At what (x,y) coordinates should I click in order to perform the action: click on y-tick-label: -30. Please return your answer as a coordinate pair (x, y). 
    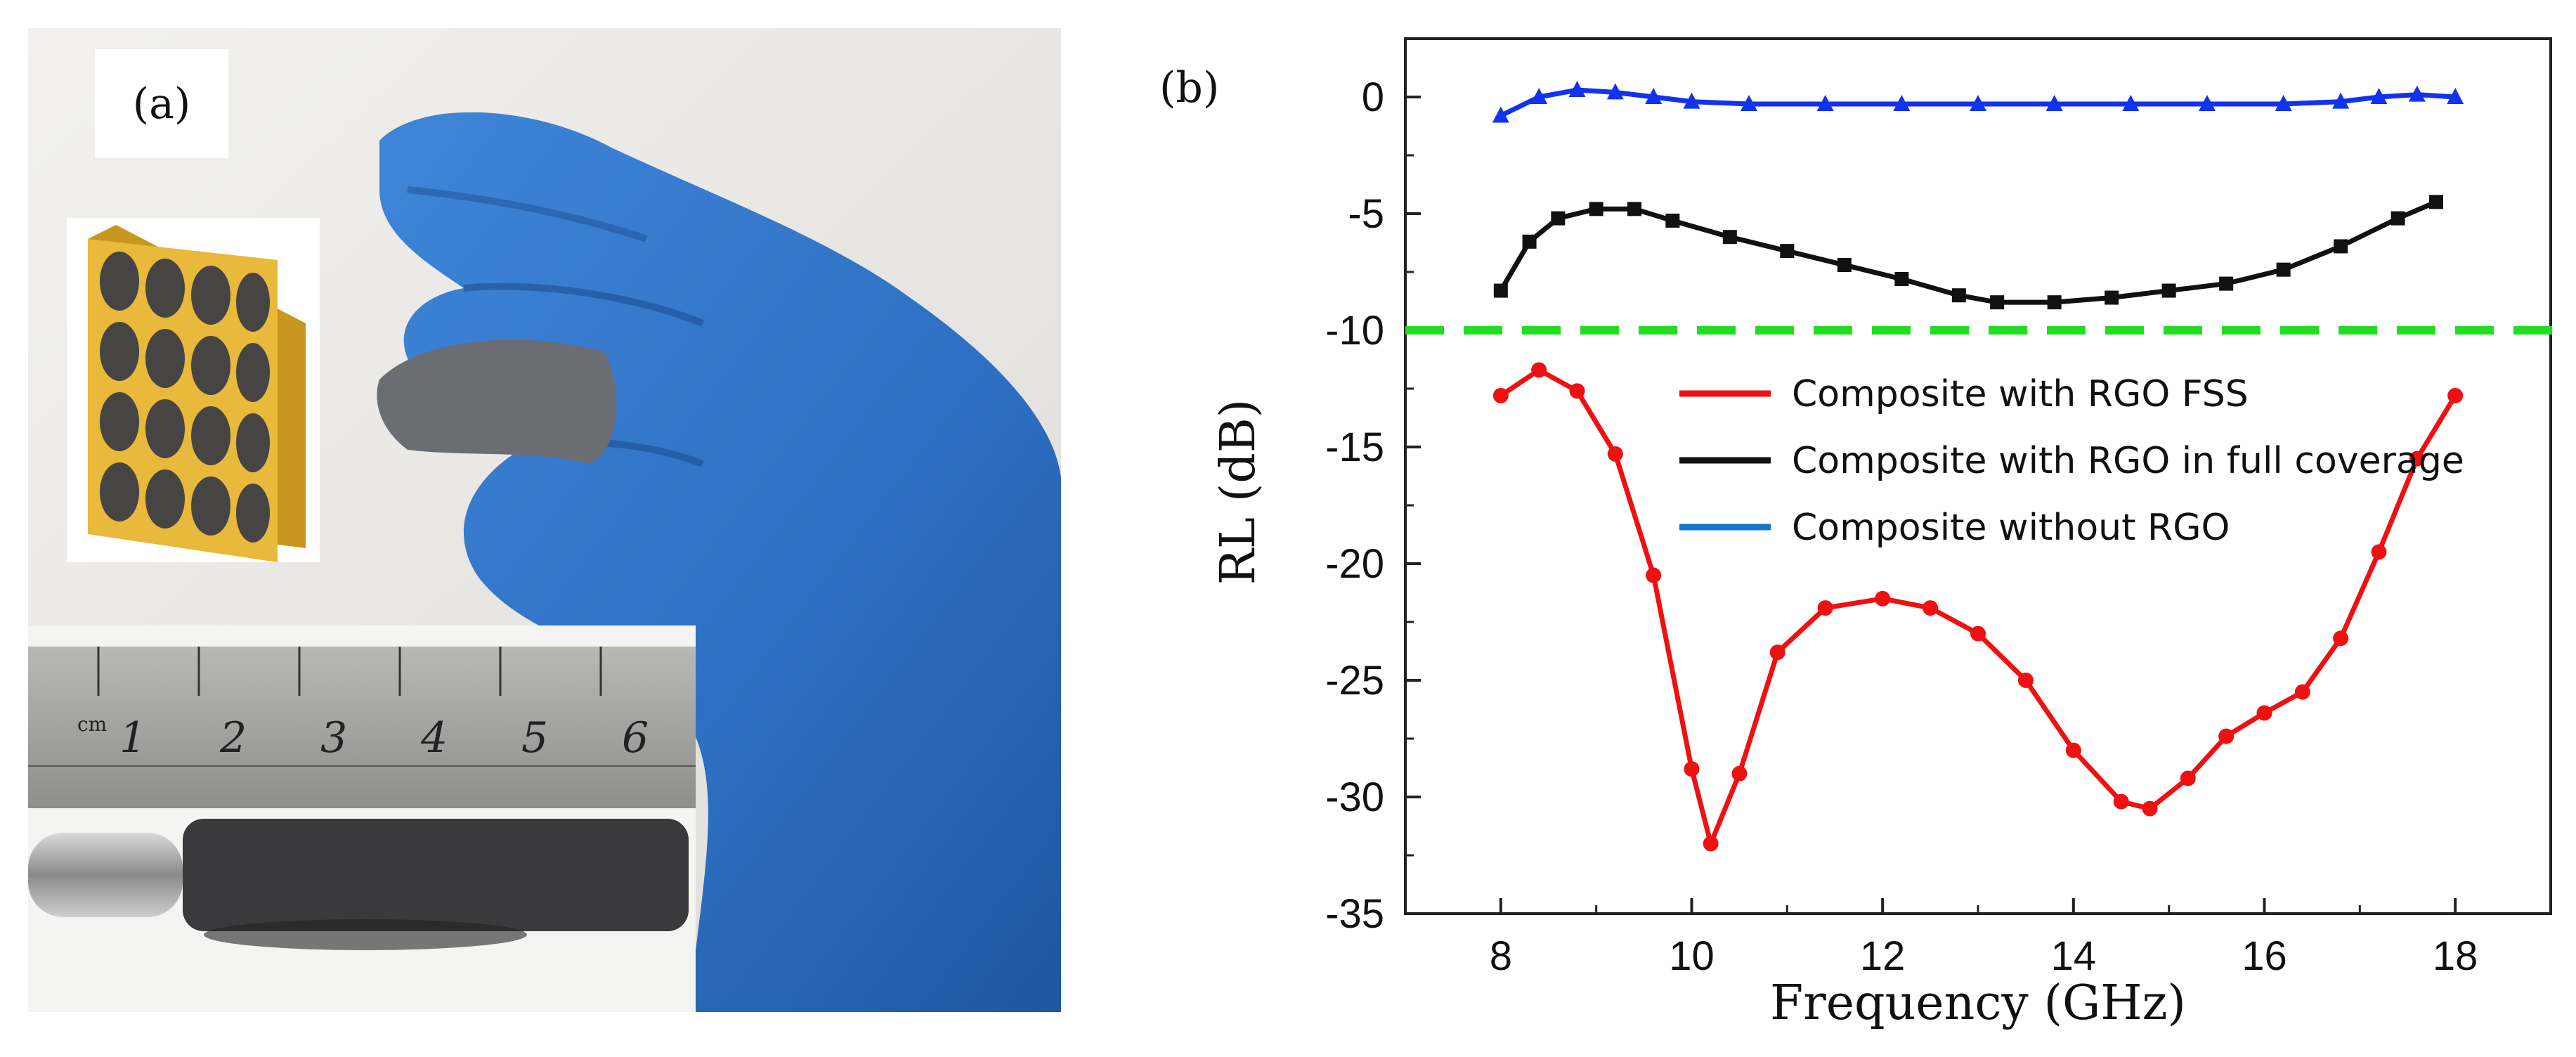
    Looking at the image, I should click on (1354, 797).